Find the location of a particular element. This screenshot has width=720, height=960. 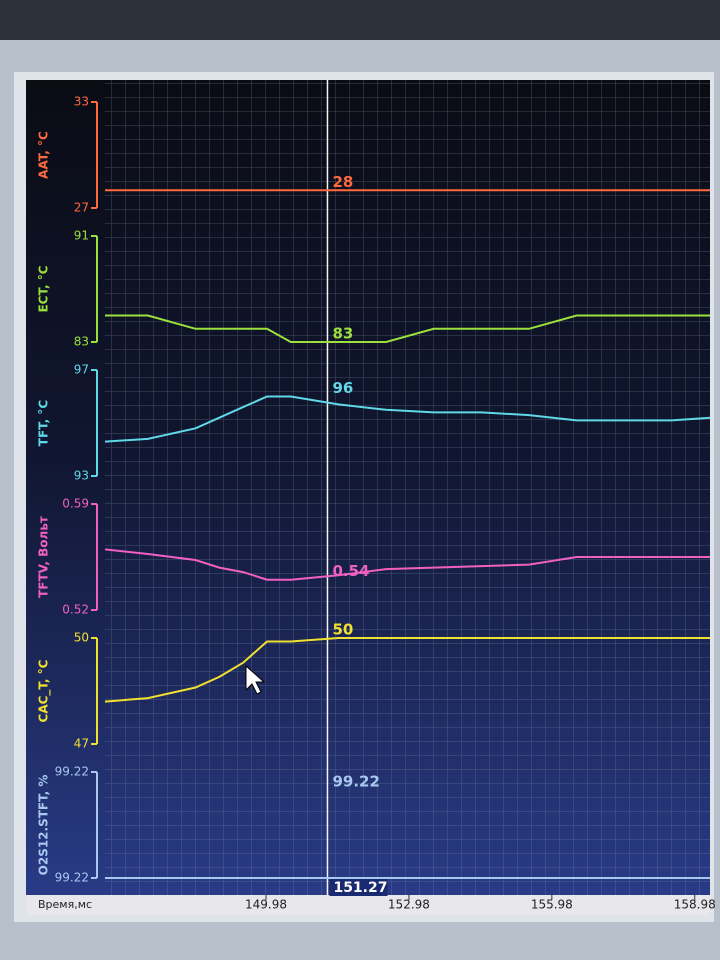

series-name: ECT, °C is located at coordinates (44, 288).